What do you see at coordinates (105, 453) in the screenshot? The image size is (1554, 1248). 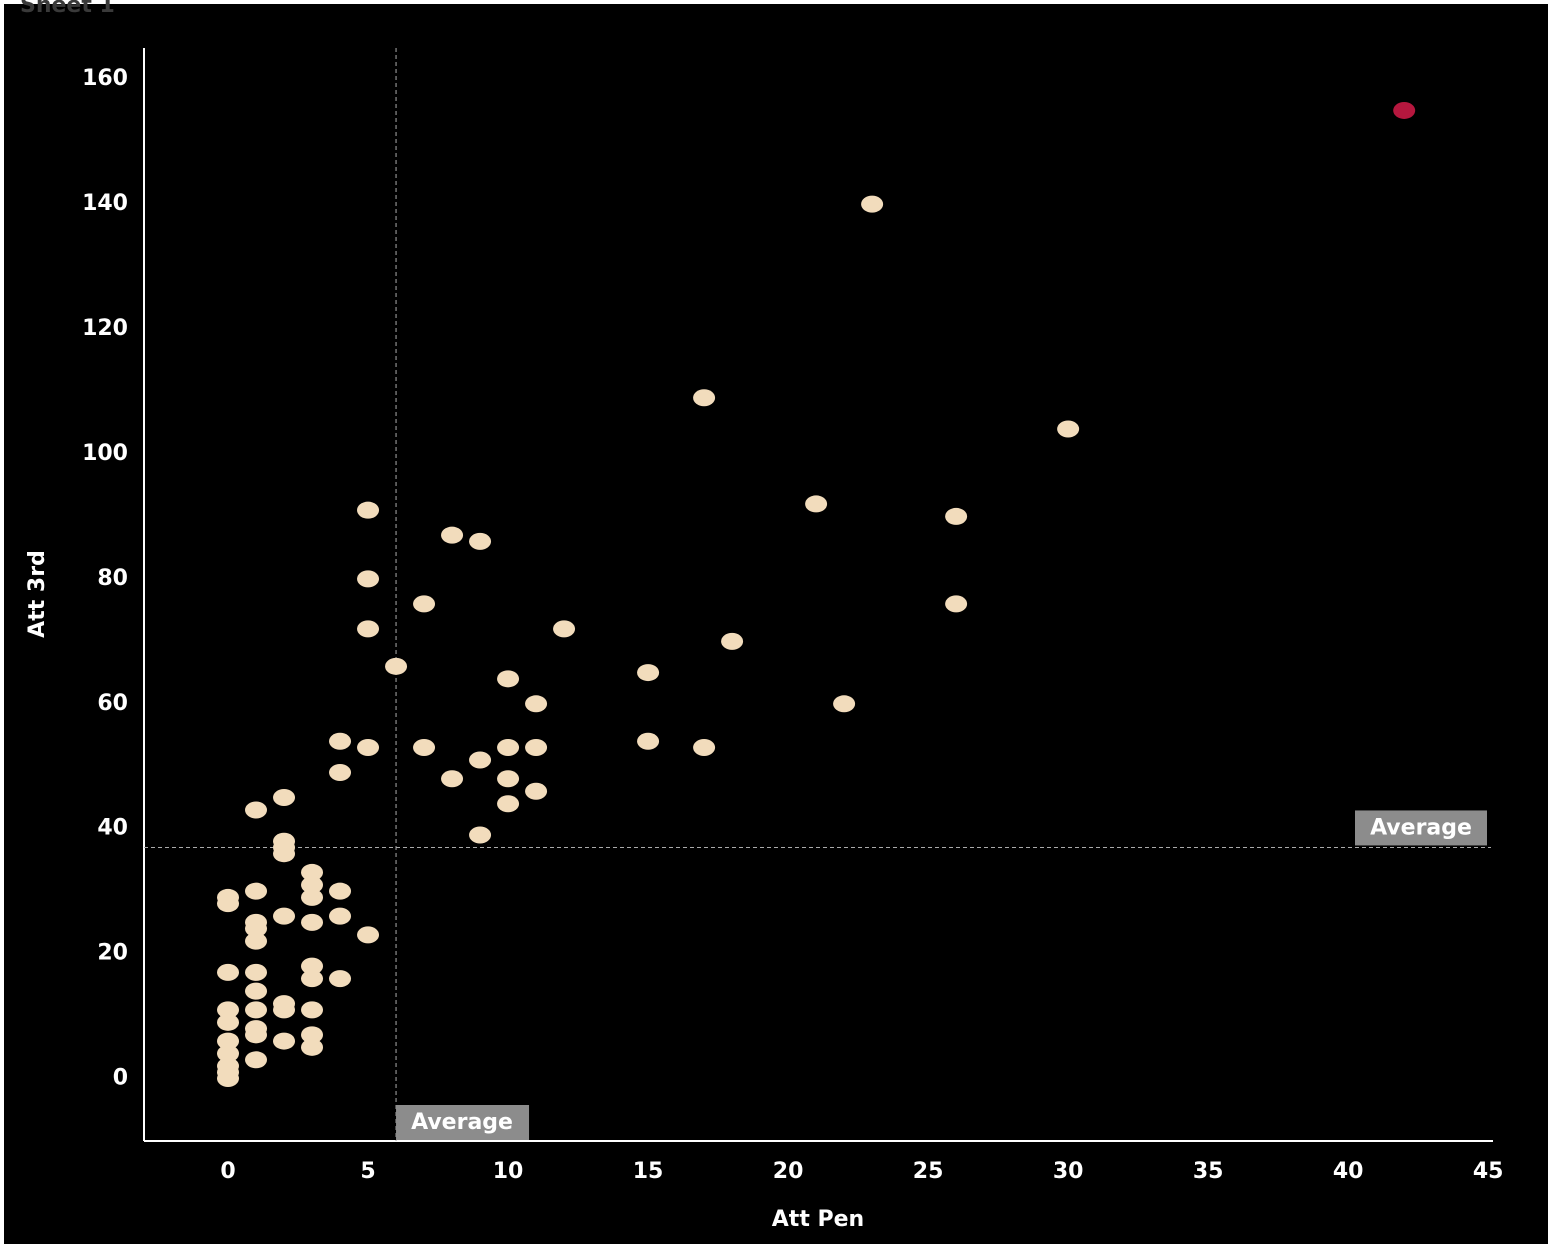 I see `y-tick-label: 100` at bounding box center [105, 453].